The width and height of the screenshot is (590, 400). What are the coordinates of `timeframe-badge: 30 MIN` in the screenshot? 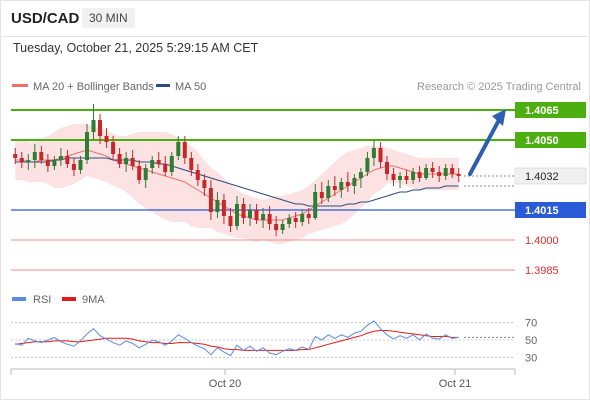 It's located at (108, 18).